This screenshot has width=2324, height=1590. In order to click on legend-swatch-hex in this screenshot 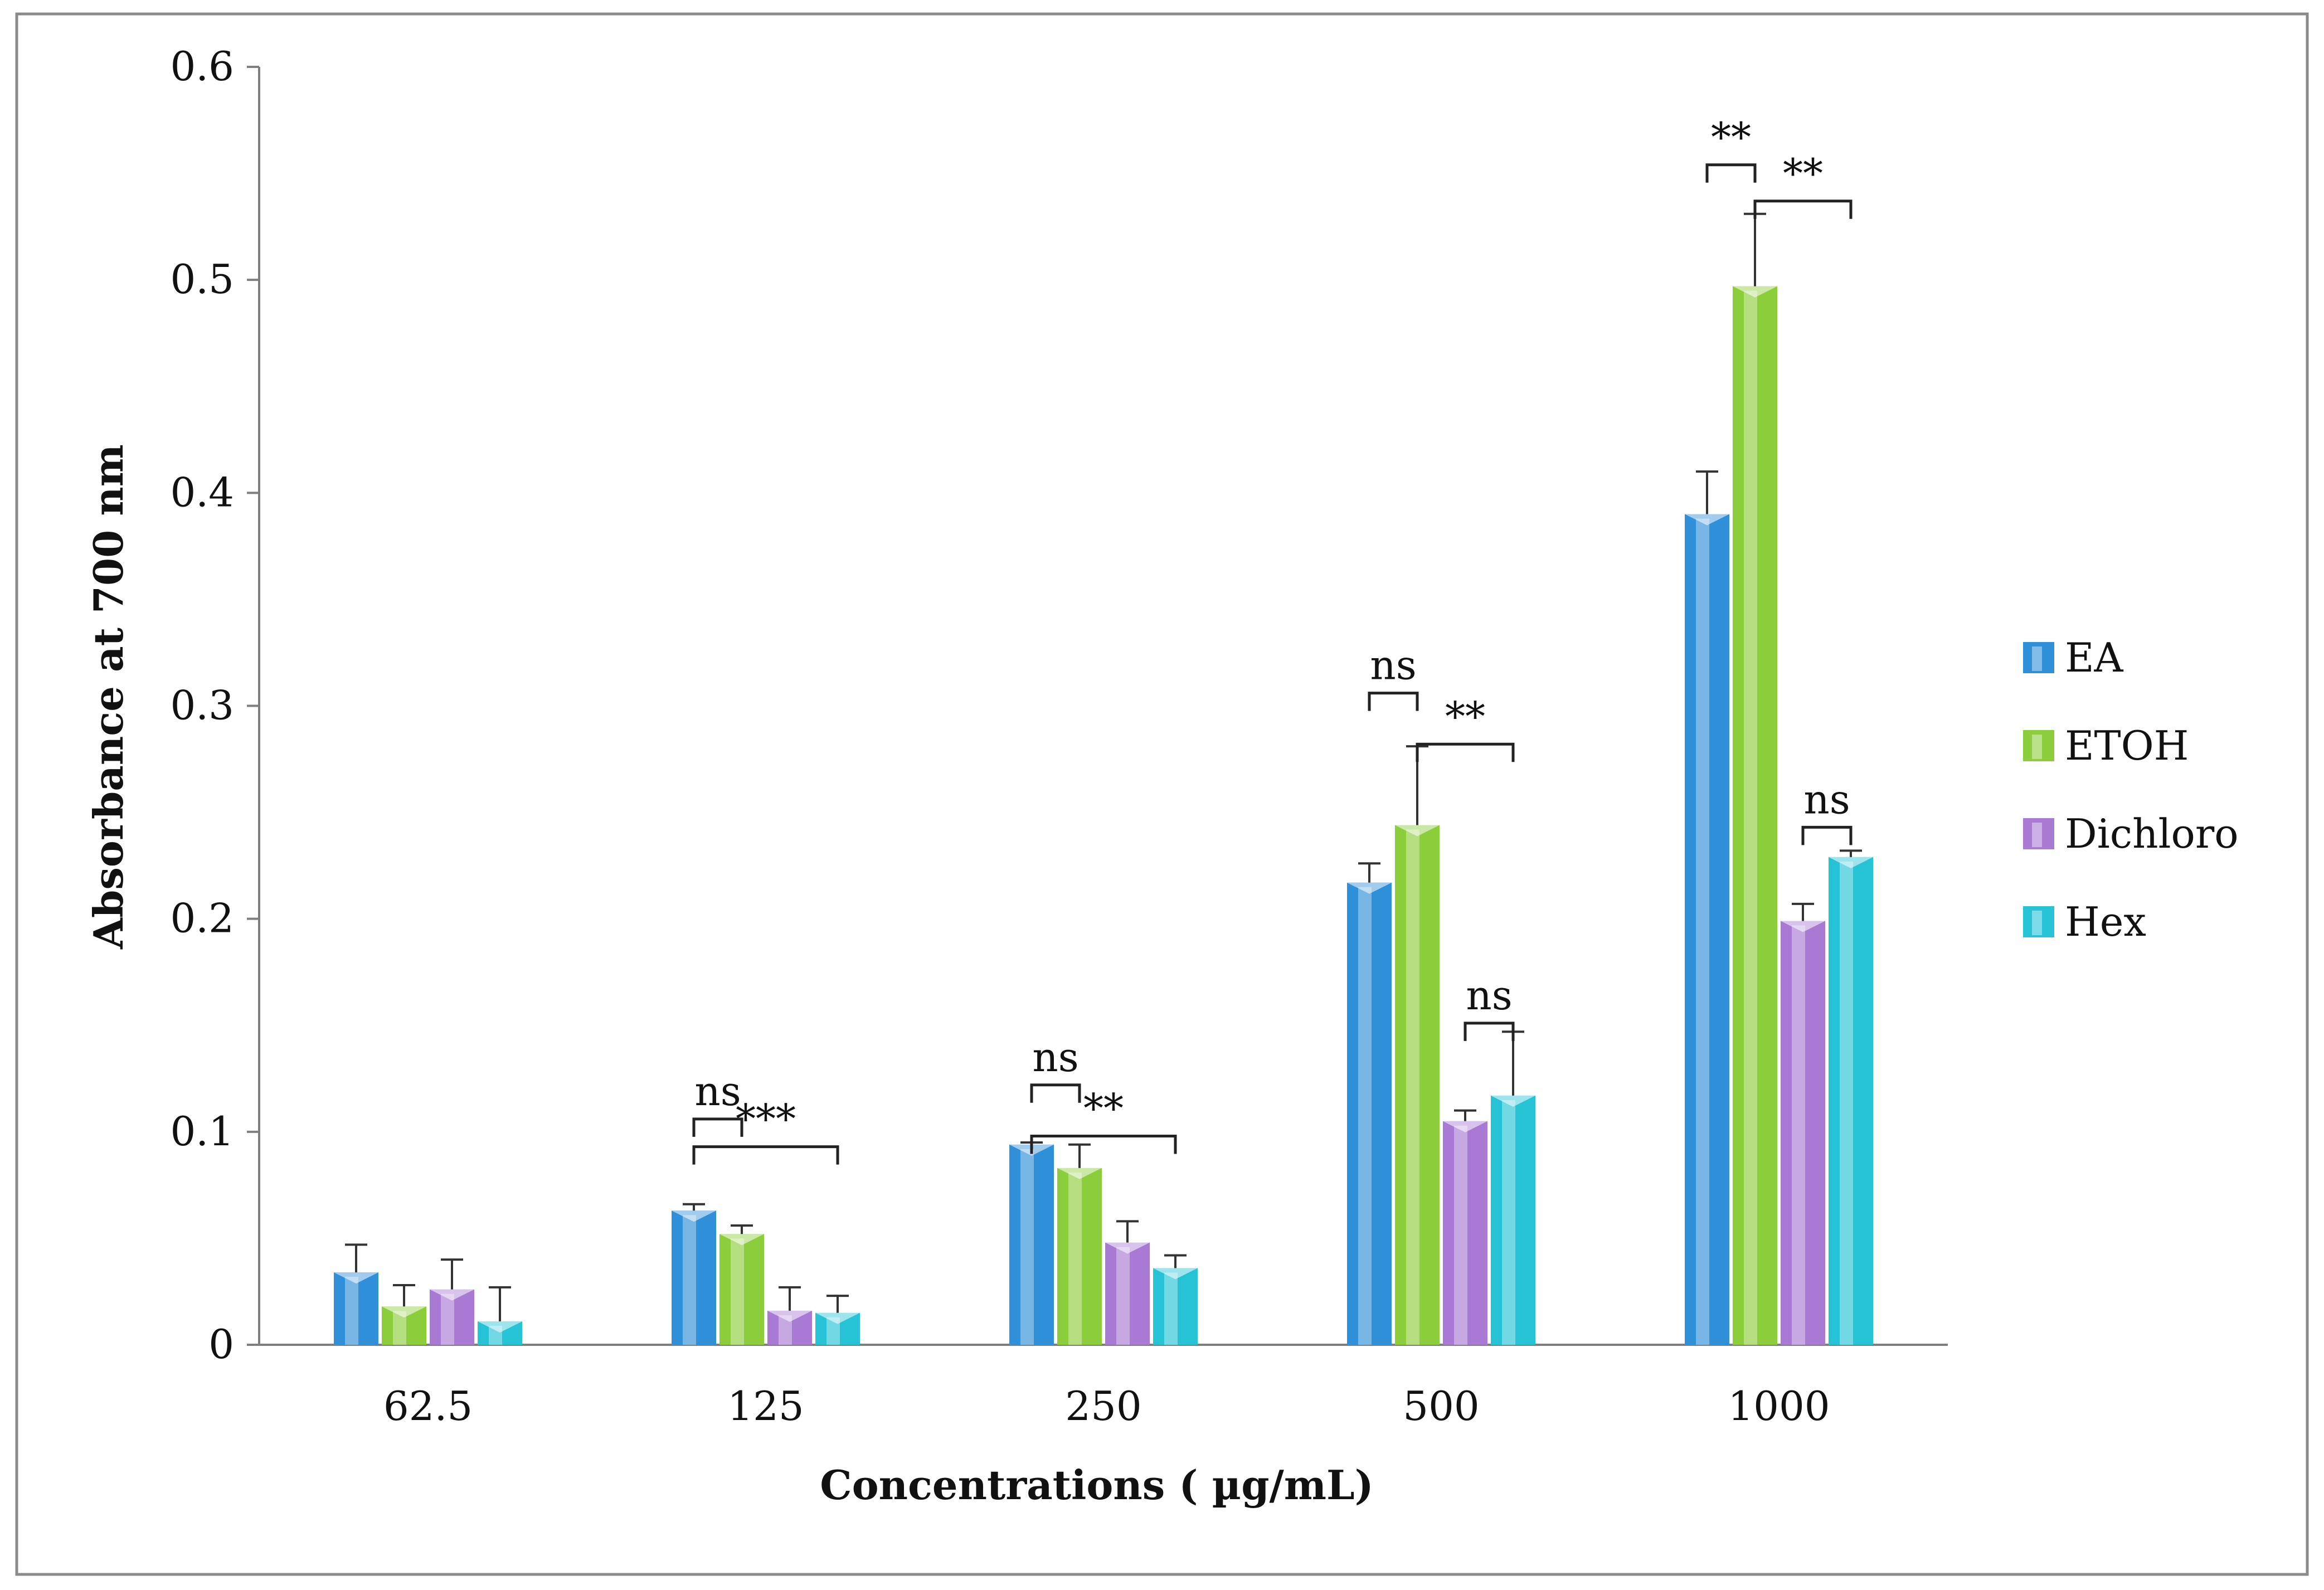, I will do `click(2038, 921)`.